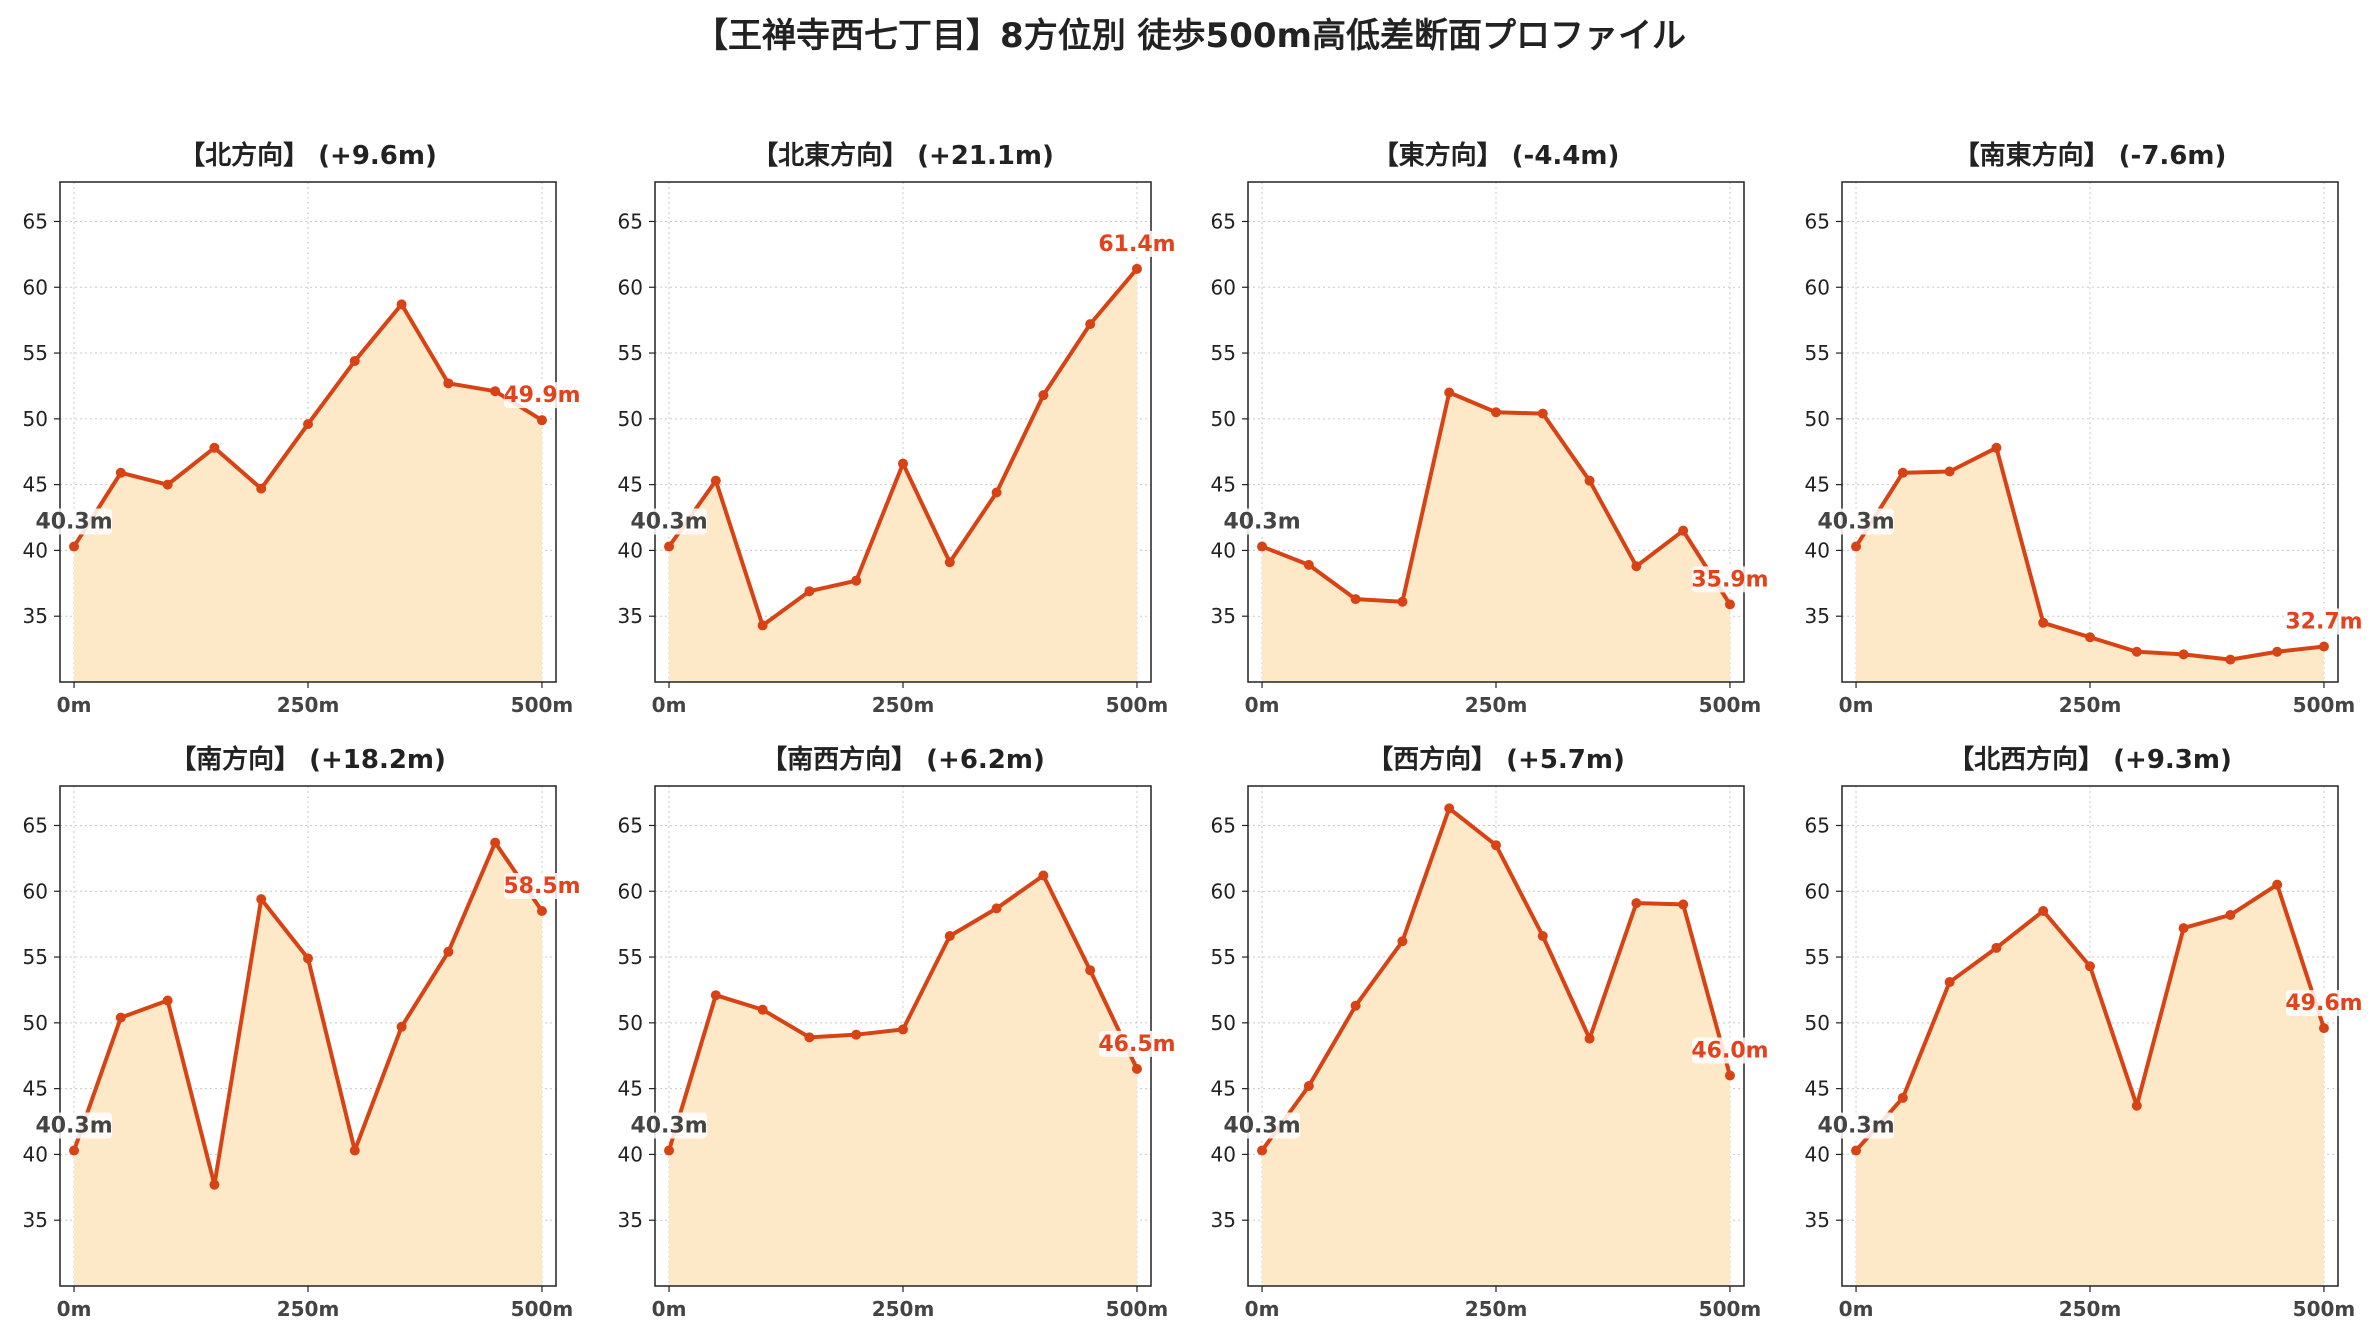  Describe the element at coordinates (1496, 155) in the screenshot. I see `panel-title: 【東方向】 (-4.4m)` at that location.